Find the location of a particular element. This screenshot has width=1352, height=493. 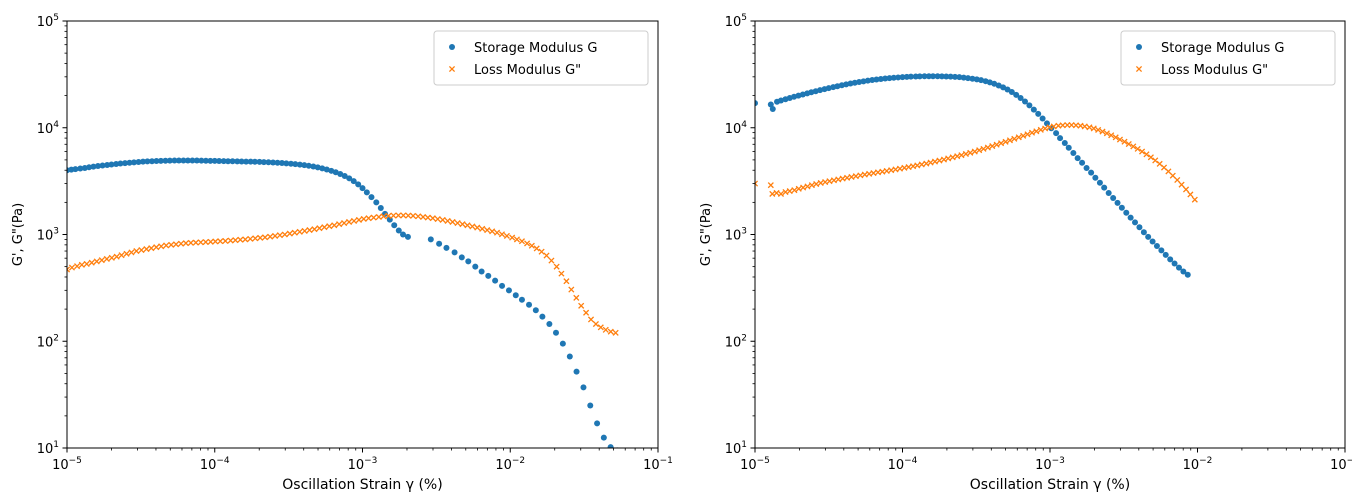

legend-label: Storage Modulus G is located at coordinates (536, 48).